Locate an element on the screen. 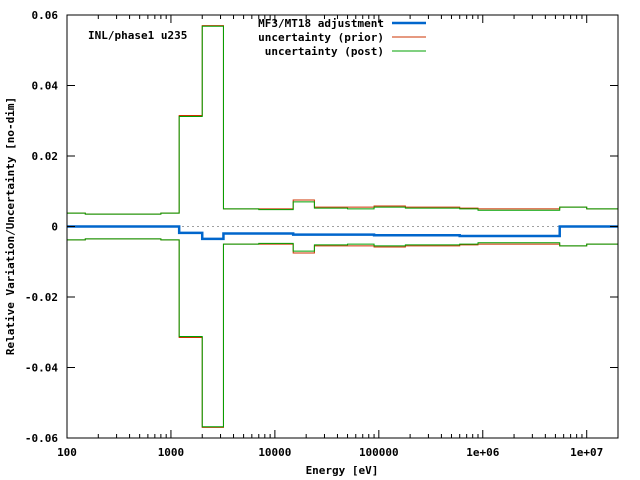  y-tick-label: -0.02 is located at coordinates (41, 297).